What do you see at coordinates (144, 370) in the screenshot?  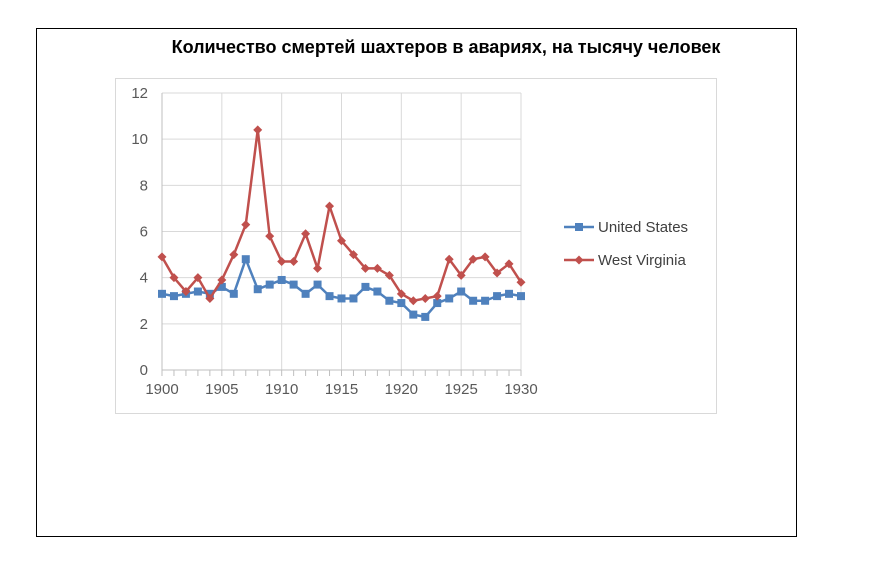 I see `y-tick-label: 0` at bounding box center [144, 370].